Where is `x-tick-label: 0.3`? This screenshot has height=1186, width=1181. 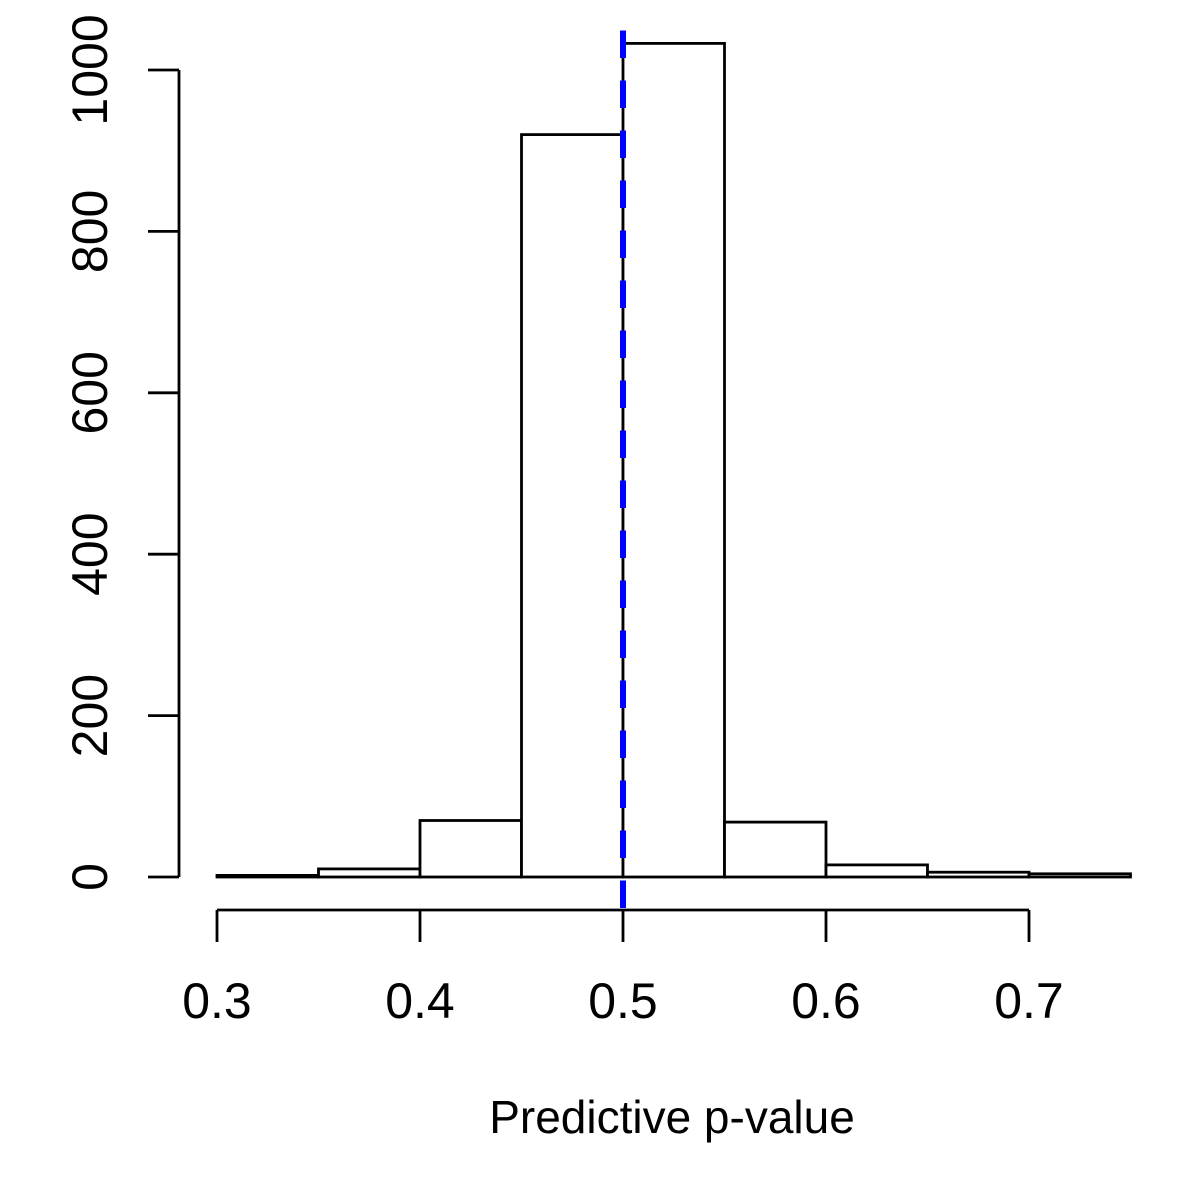
x-tick-label: 0.3 is located at coordinates (217, 1001).